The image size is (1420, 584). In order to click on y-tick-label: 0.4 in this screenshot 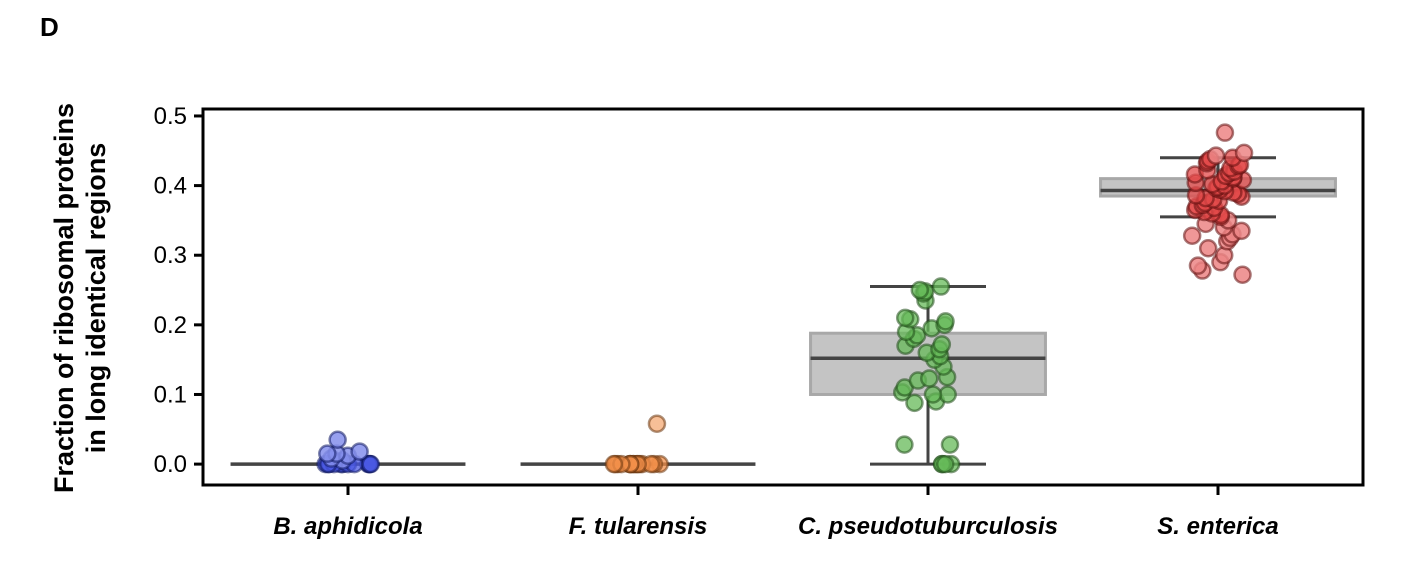, I will do `click(170, 186)`.